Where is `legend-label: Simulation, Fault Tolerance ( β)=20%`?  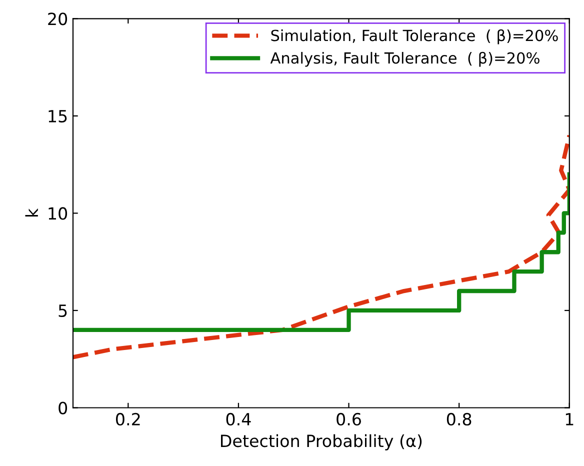 legend-label: Simulation, Fault Tolerance ( β)=20% is located at coordinates (414, 36).